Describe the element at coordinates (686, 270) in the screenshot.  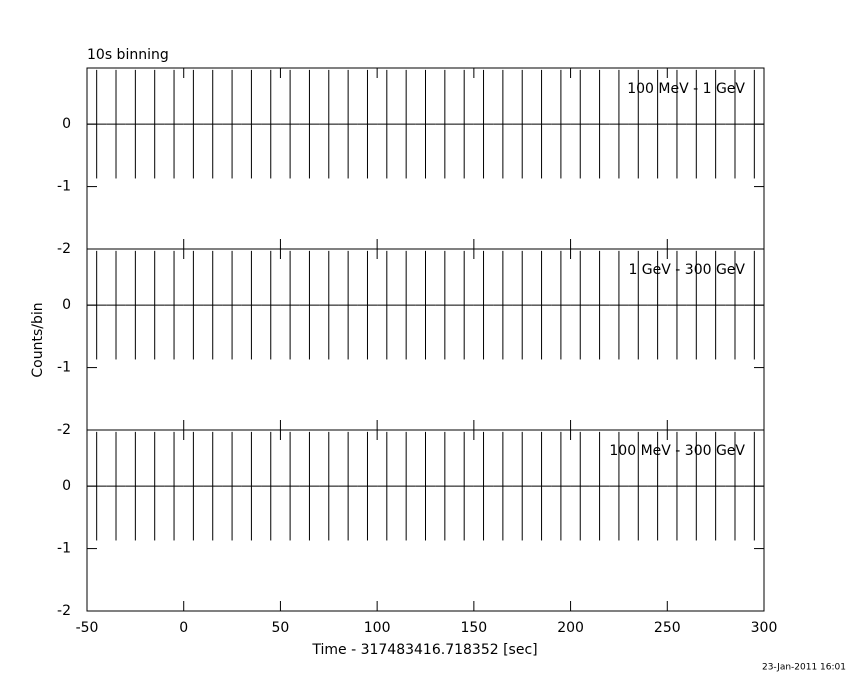
I see `panel-label: 1 GeV - 300 GeV` at that location.